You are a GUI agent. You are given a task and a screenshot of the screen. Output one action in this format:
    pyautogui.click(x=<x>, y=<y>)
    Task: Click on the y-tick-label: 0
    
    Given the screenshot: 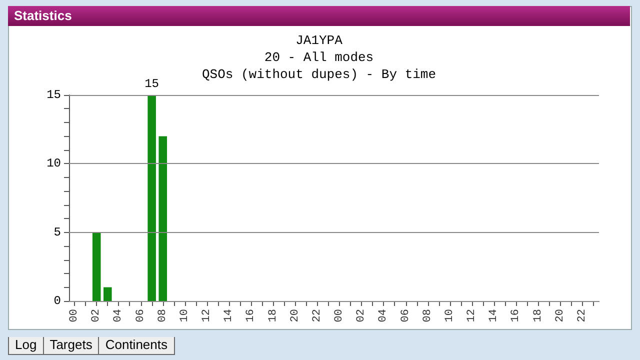 What is the action you would take?
    pyautogui.click(x=57, y=301)
    